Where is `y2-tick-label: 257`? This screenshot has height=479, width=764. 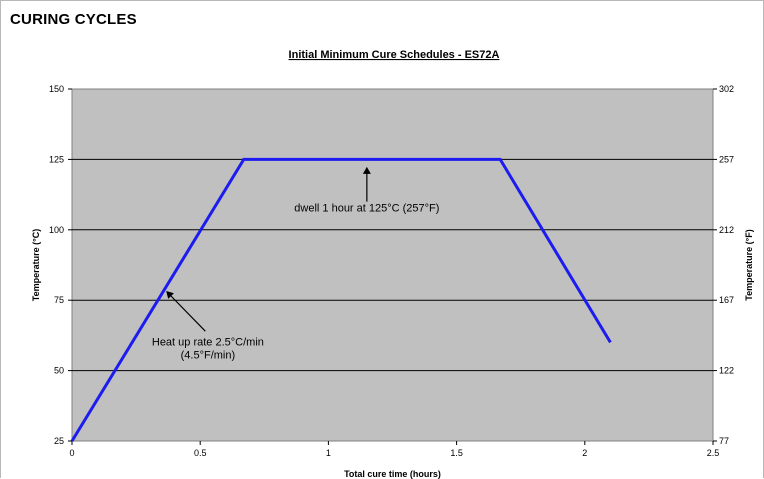
y2-tick-label: 257 is located at coordinates (726, 159).